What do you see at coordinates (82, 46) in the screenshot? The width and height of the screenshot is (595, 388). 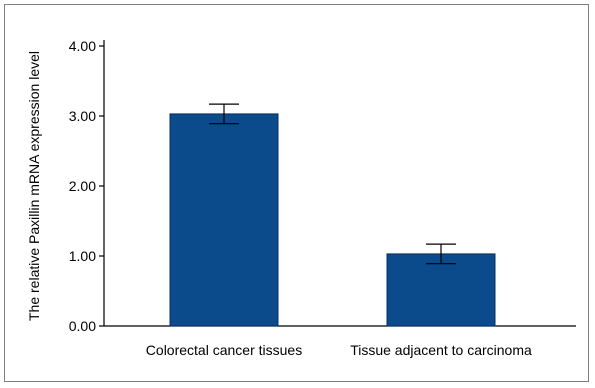 I see `y-tick-label: 4.00` at bounding box center [82, 46].